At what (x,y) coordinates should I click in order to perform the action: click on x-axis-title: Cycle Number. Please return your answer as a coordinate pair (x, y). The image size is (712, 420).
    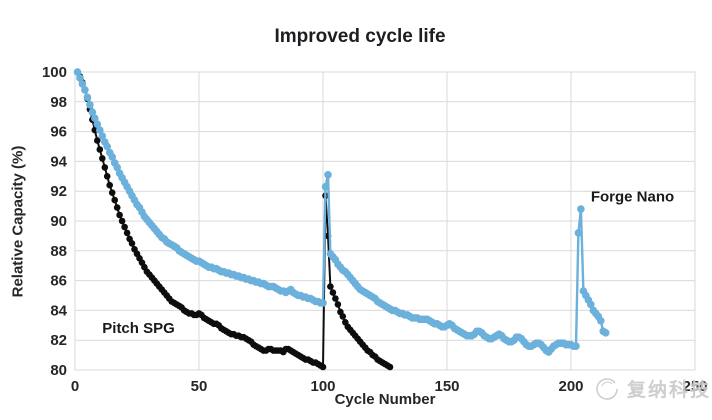
    Looking at the image, I should click on (385, 399).